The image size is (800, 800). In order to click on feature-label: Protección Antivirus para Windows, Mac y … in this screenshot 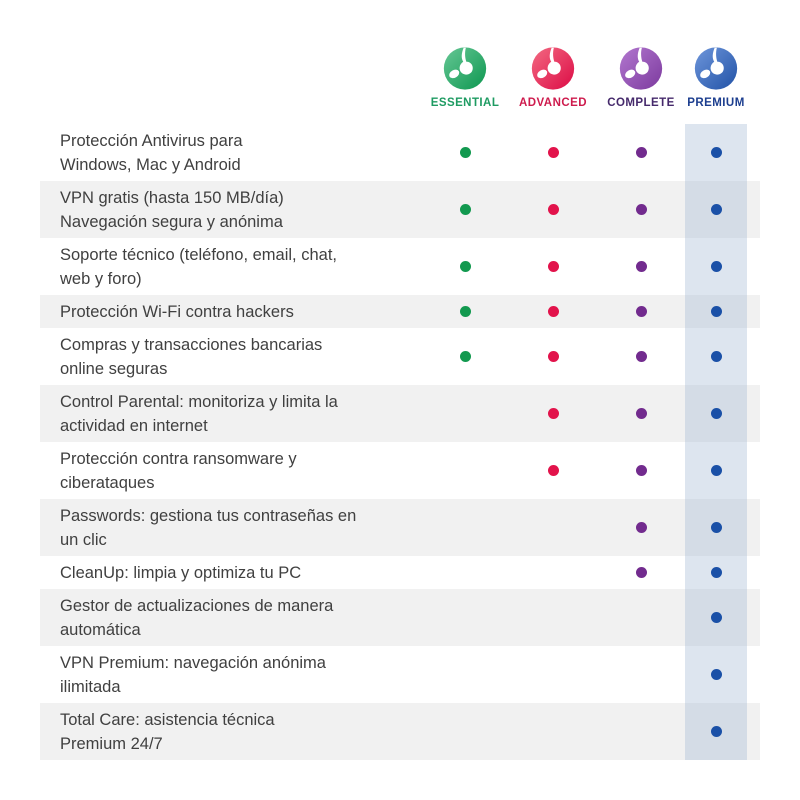, I will do `click(230, 152)`.